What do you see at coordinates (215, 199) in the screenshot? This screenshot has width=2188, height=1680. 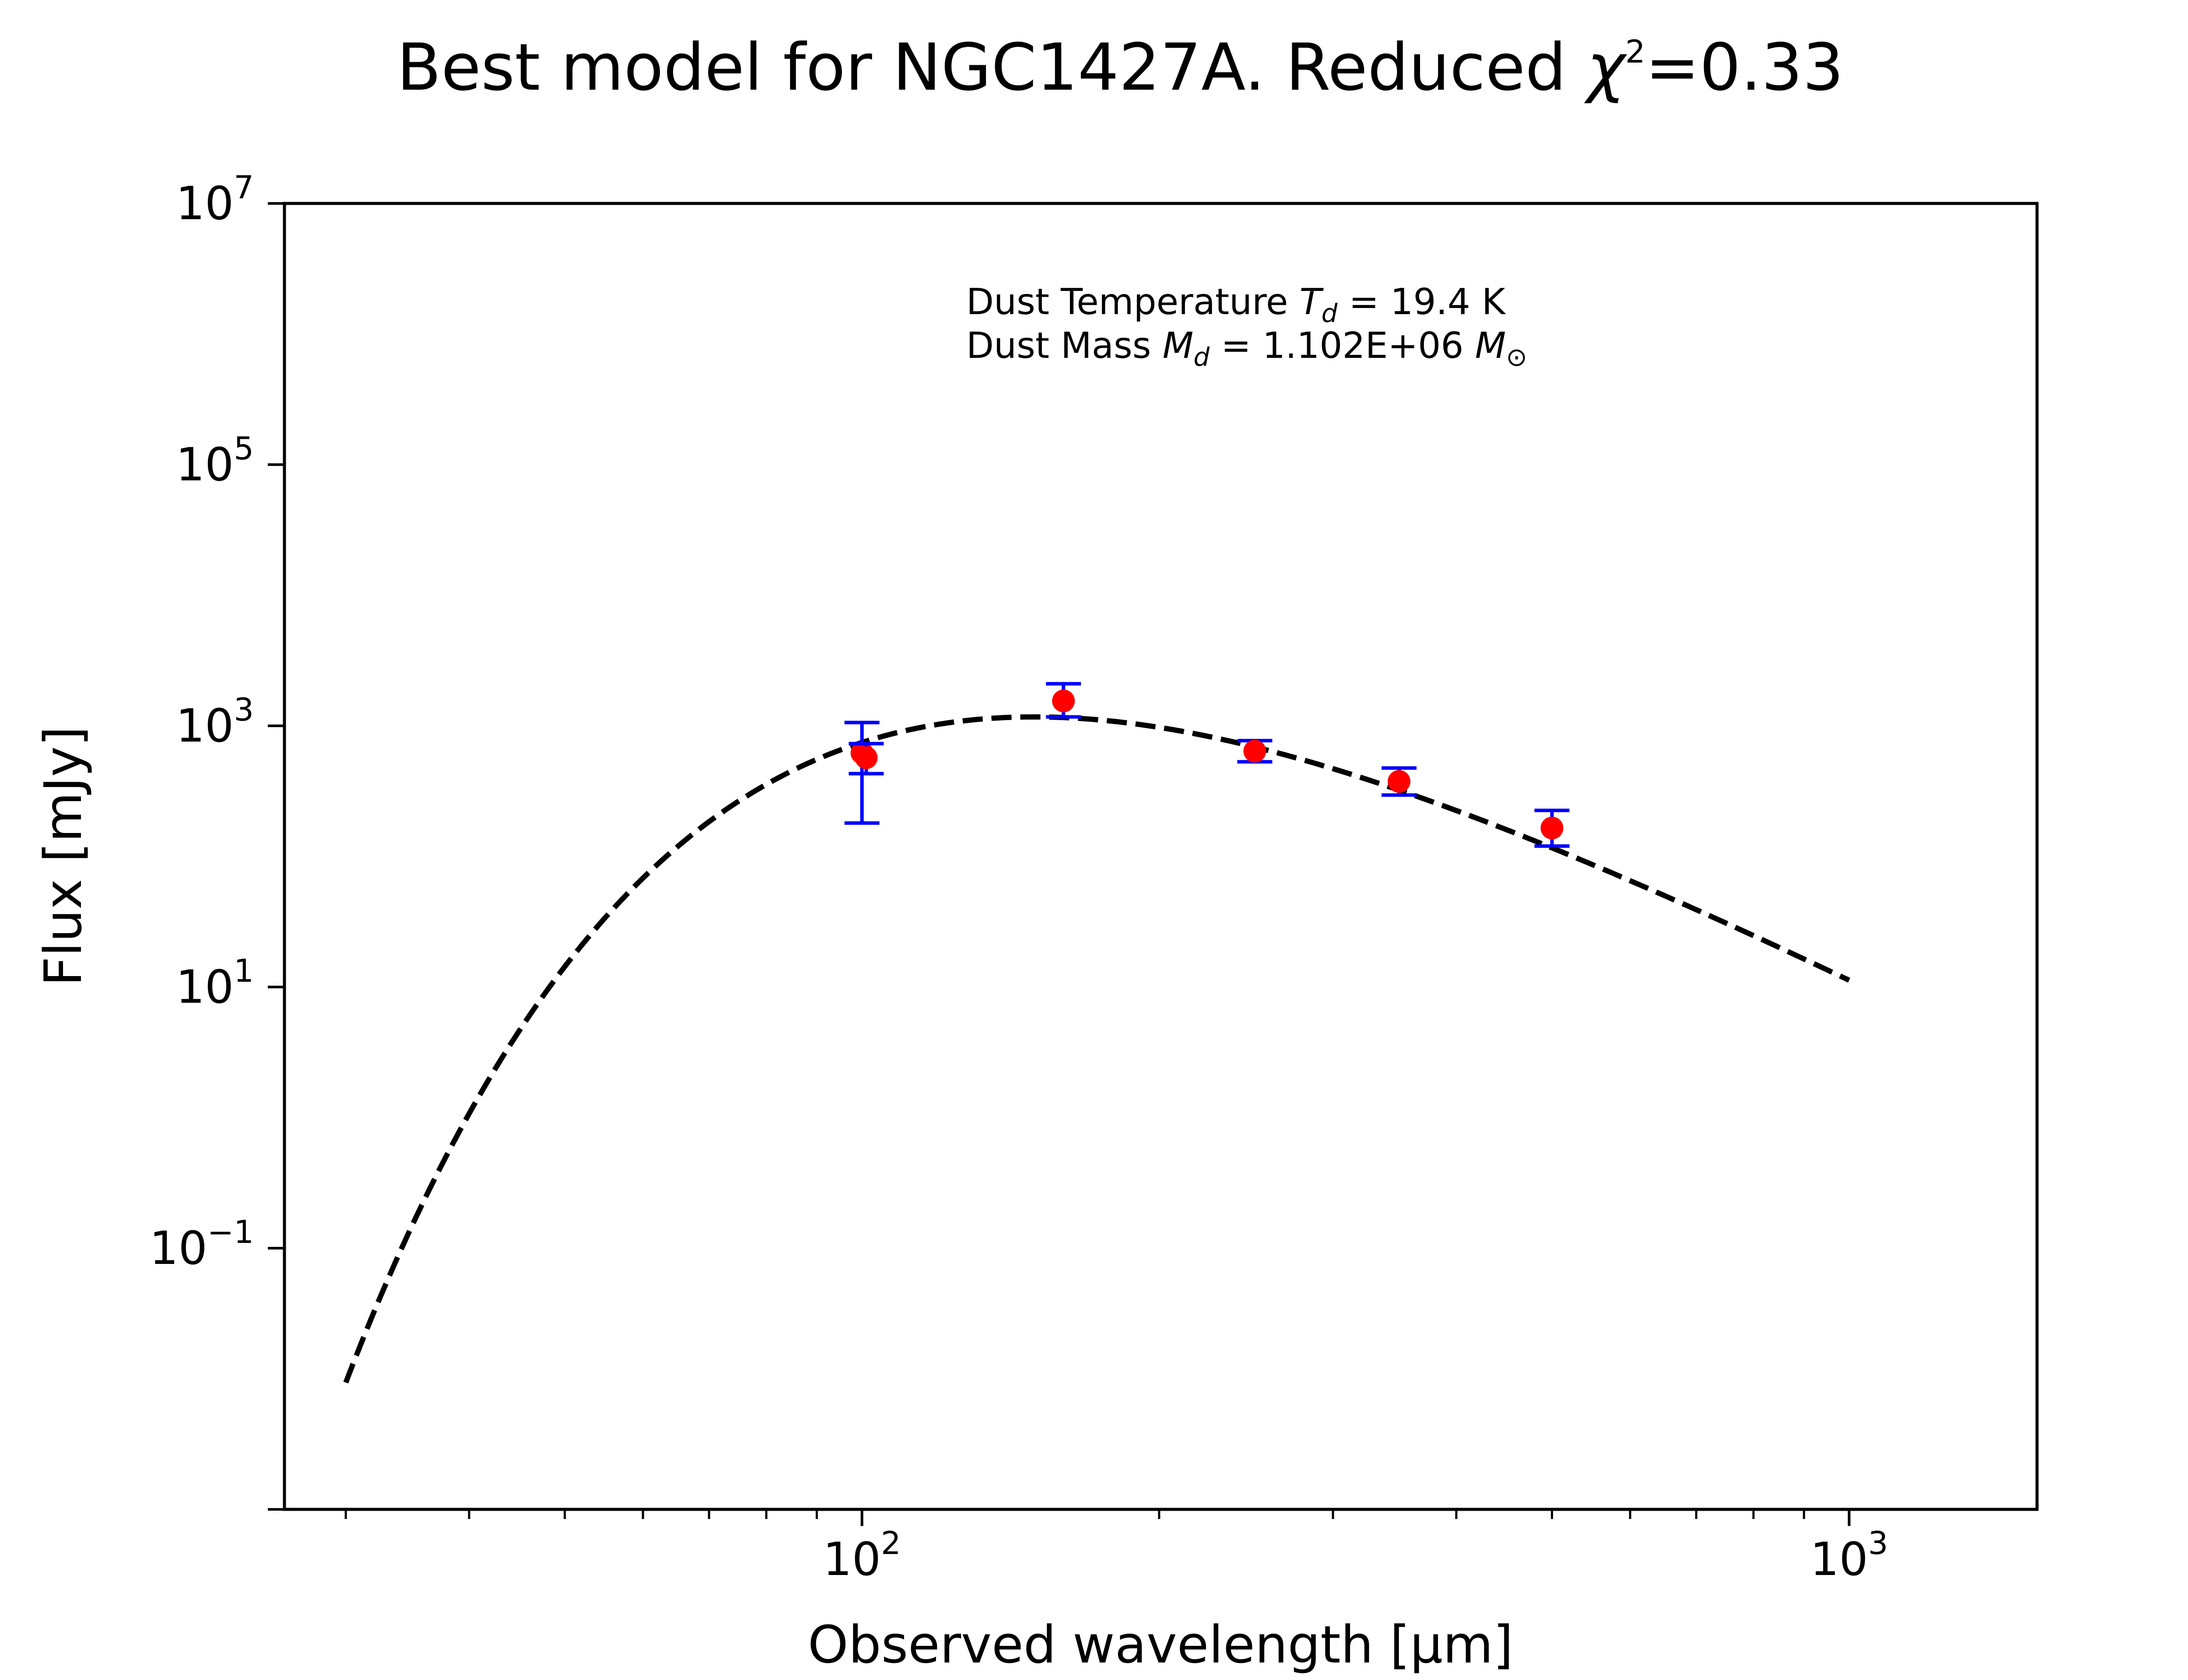 I see `y-tick-label: 10⁷` at bounding box center [215, 199].